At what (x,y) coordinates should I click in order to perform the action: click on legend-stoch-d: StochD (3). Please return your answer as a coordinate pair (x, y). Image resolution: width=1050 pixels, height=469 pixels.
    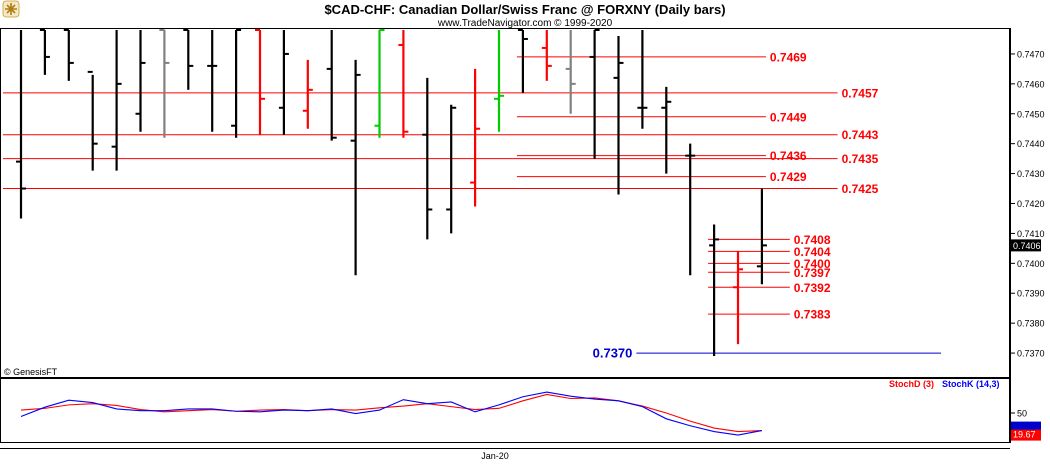
    Looking at the image, I should click on (911, 384).